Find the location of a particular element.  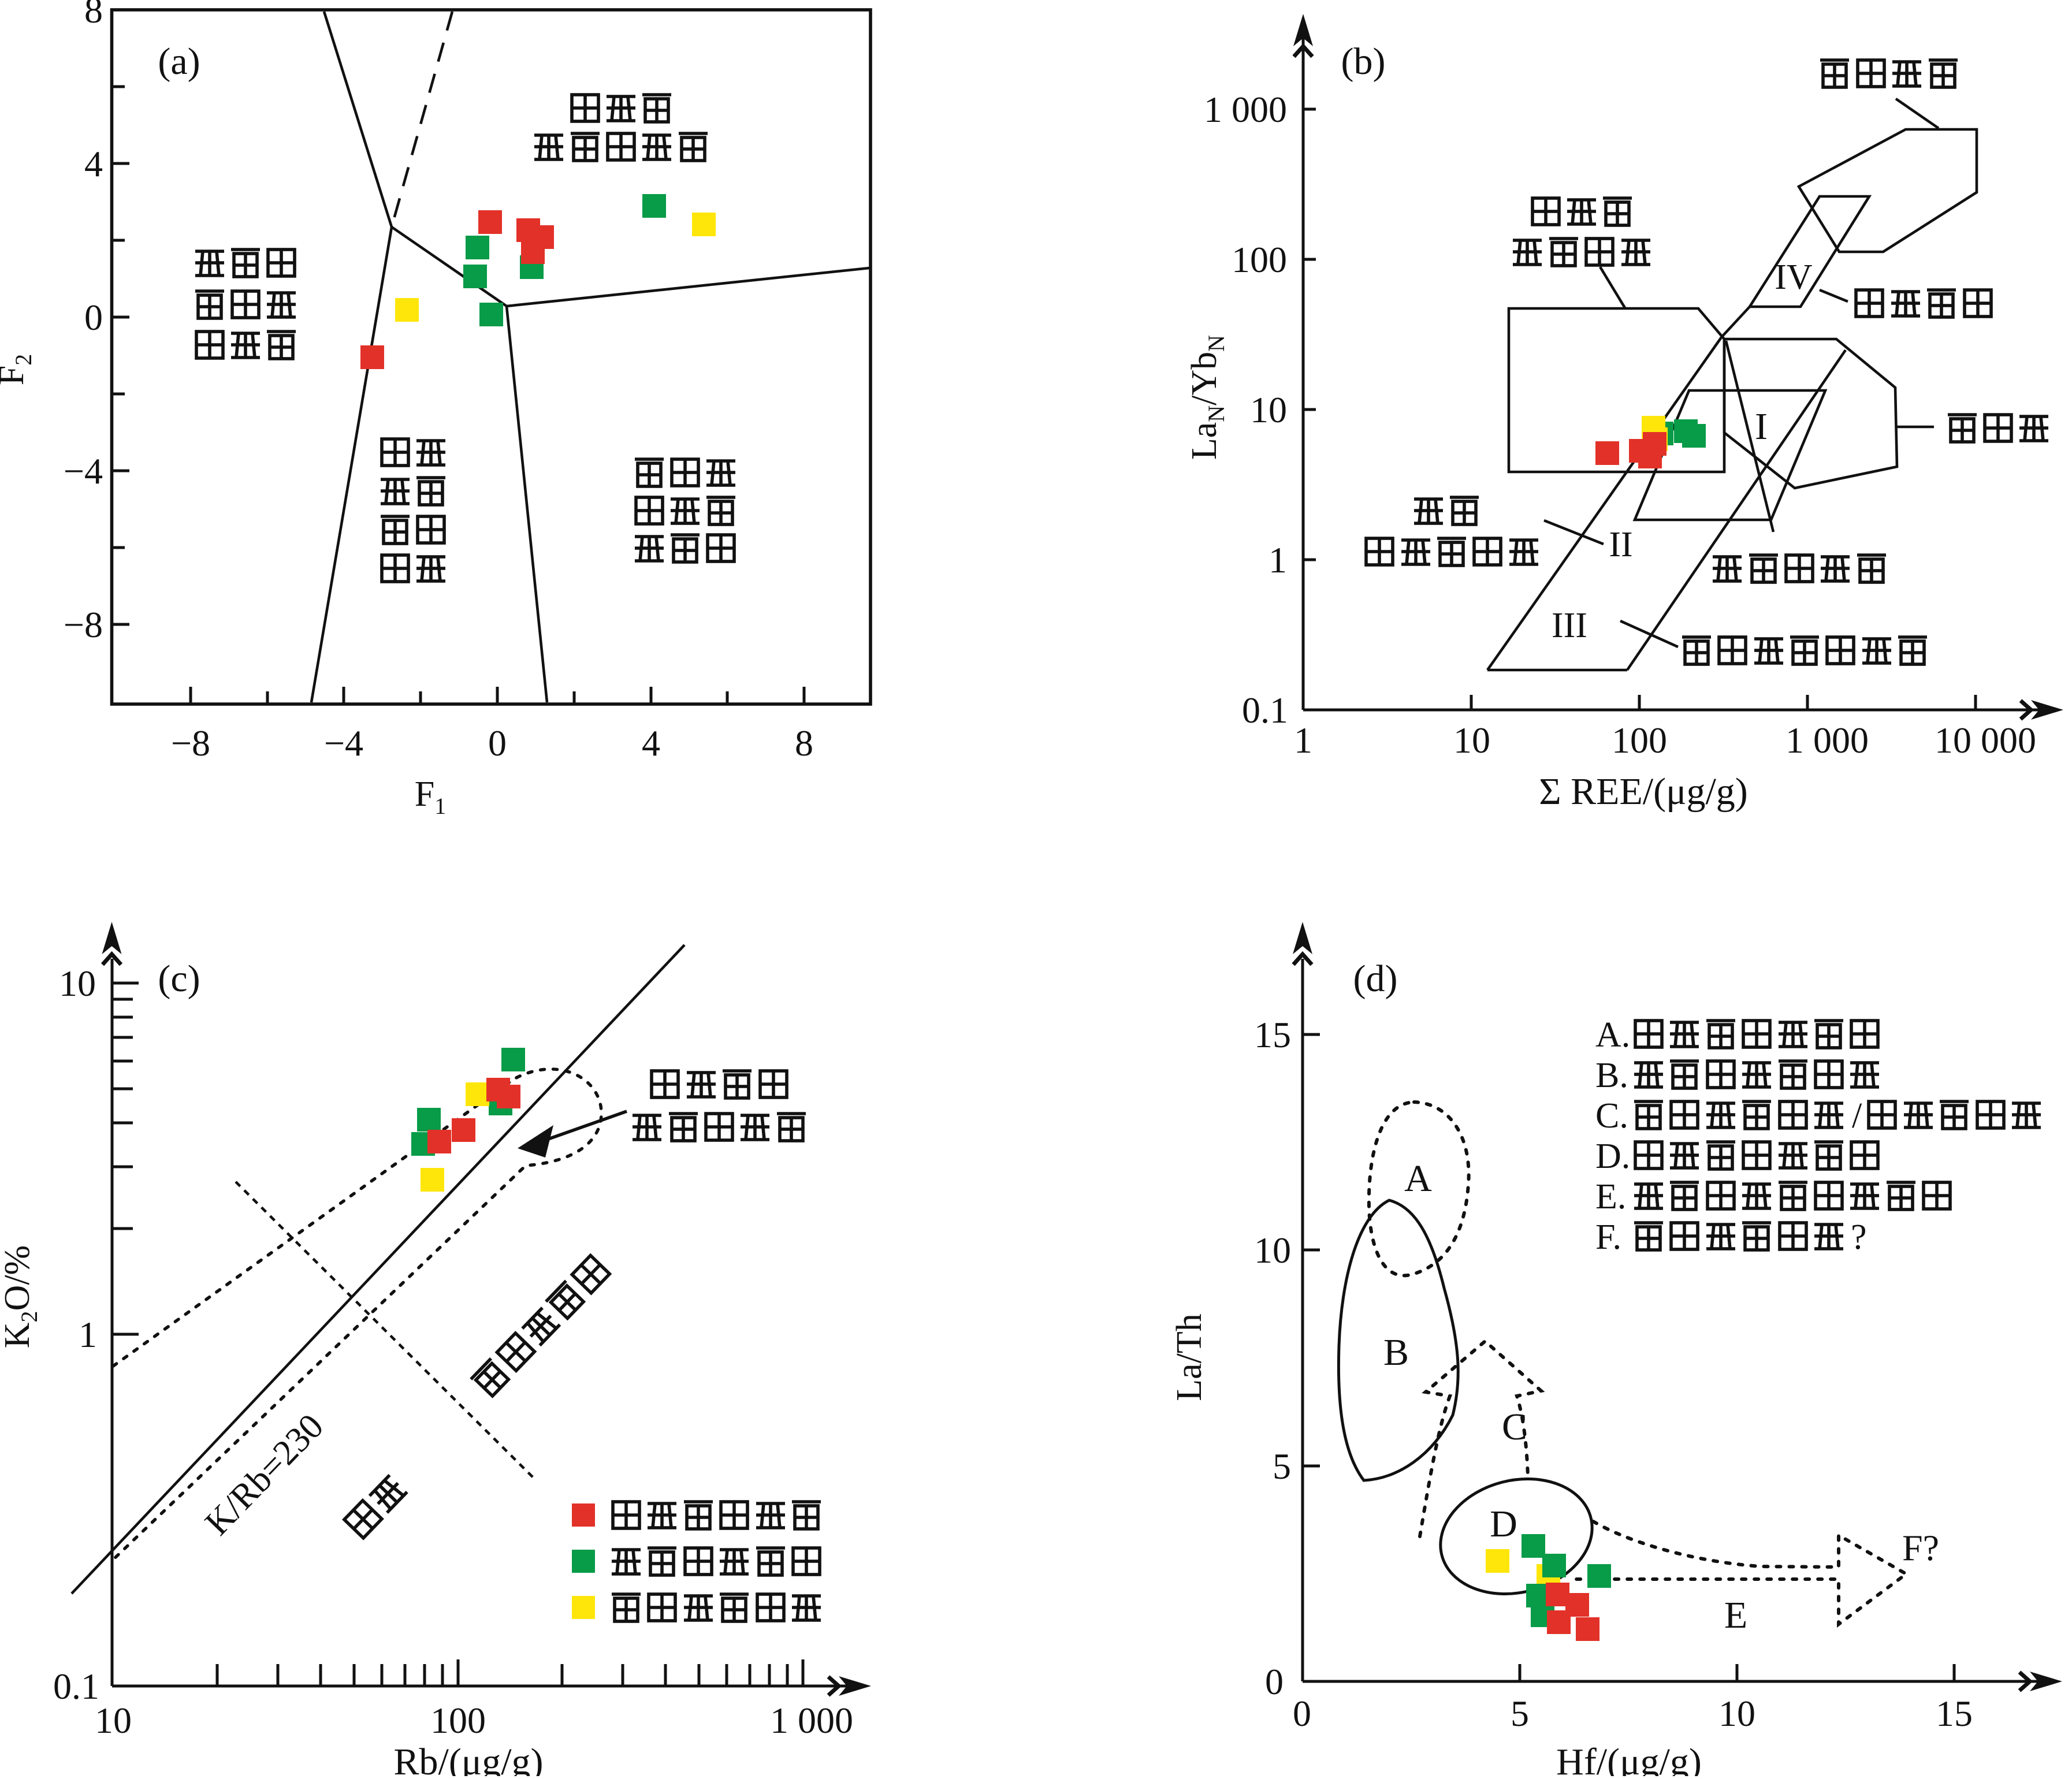

svg-text: Rb/(μg/g) is located at coordinates (468, 1758).